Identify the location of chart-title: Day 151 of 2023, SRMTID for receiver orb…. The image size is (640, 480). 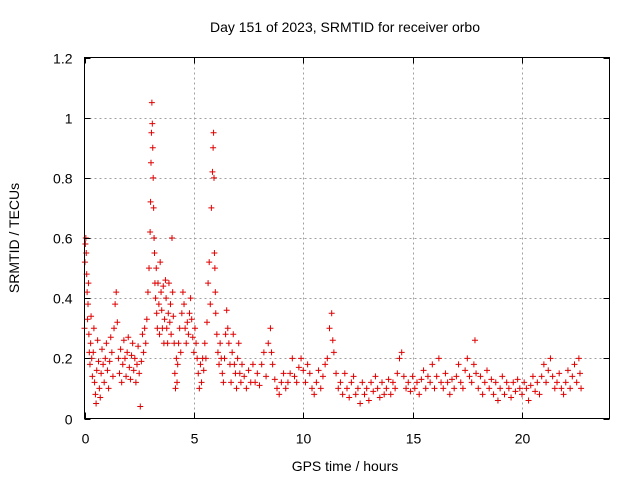
(345, 27).